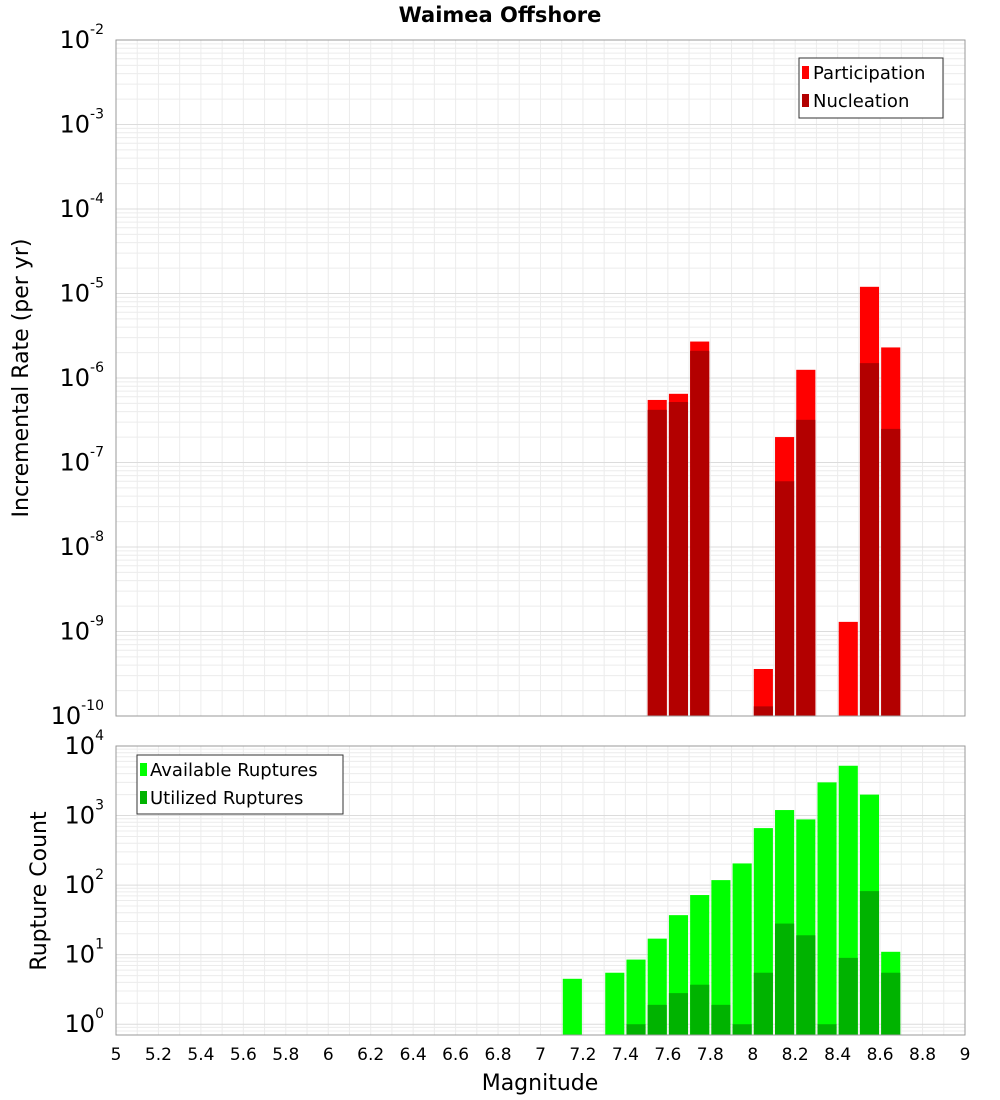 The image size is (1000, 1100). Describe the element at coordinates (370, 1055) in the screenshot. I see `x-tick-label: 6.2` at that location.